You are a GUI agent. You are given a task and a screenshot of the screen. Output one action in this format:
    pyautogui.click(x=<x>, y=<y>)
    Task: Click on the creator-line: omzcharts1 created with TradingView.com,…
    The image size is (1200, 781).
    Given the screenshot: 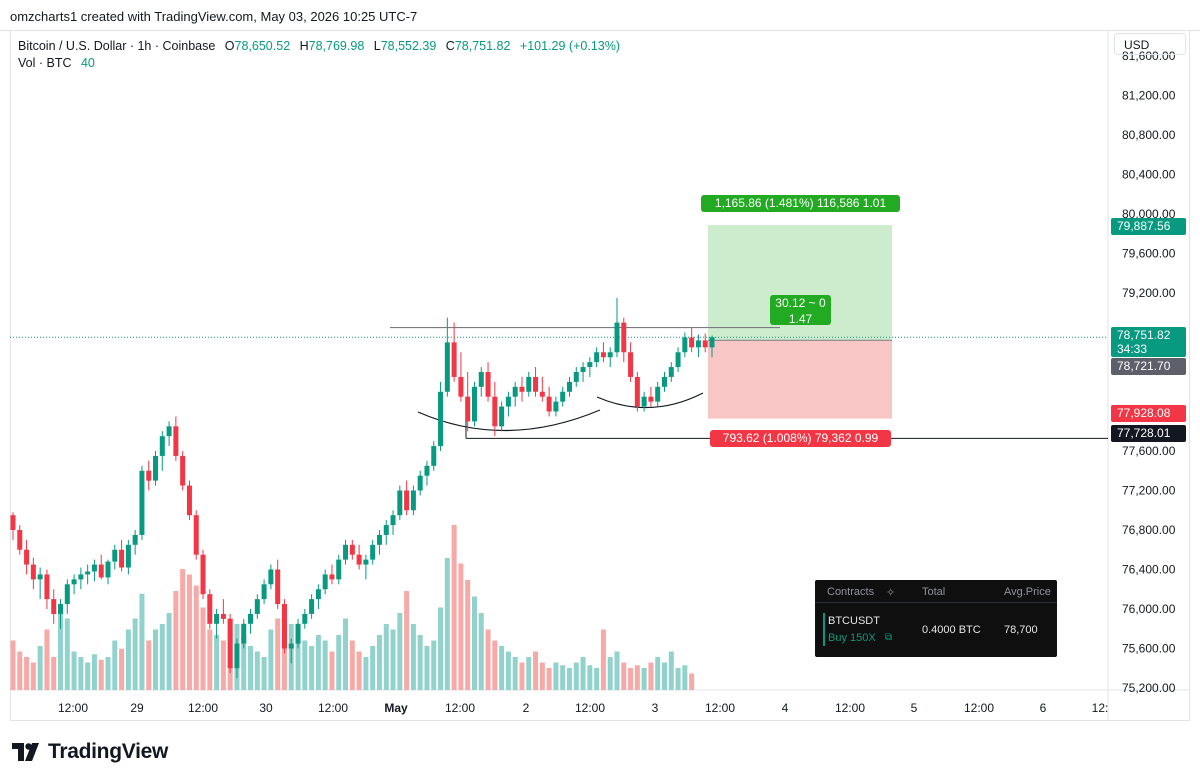 What is the action you would take?
    pyautogui.click(x=214, y=16)
    